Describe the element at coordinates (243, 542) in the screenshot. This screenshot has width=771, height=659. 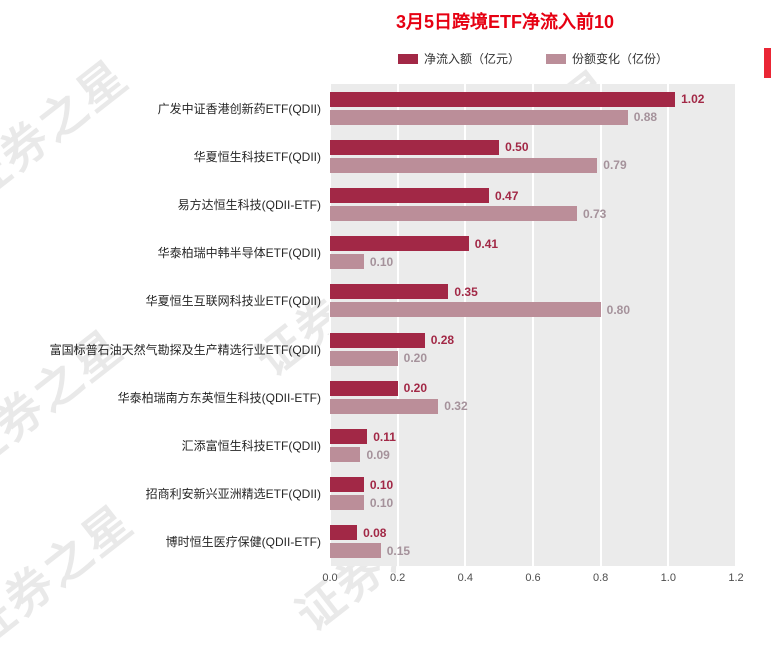
I see `category-label: 博时恒生医疗保健(QDII-ETF)` at that location.